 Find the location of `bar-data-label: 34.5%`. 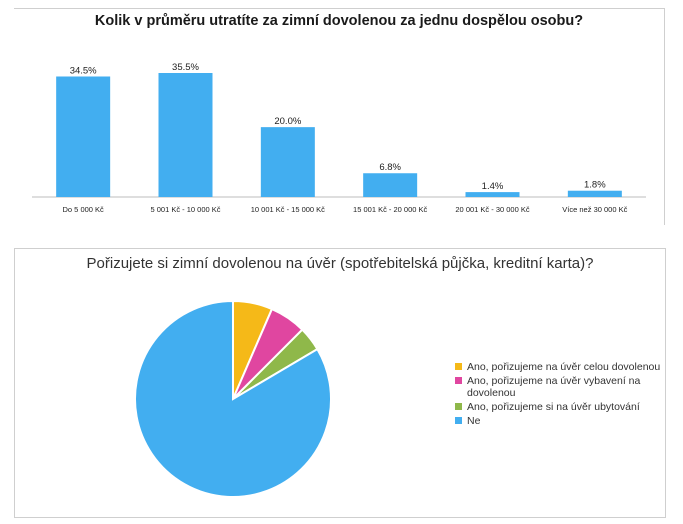

bar-data-label: 34.5% is located at coordinates (83, 70).